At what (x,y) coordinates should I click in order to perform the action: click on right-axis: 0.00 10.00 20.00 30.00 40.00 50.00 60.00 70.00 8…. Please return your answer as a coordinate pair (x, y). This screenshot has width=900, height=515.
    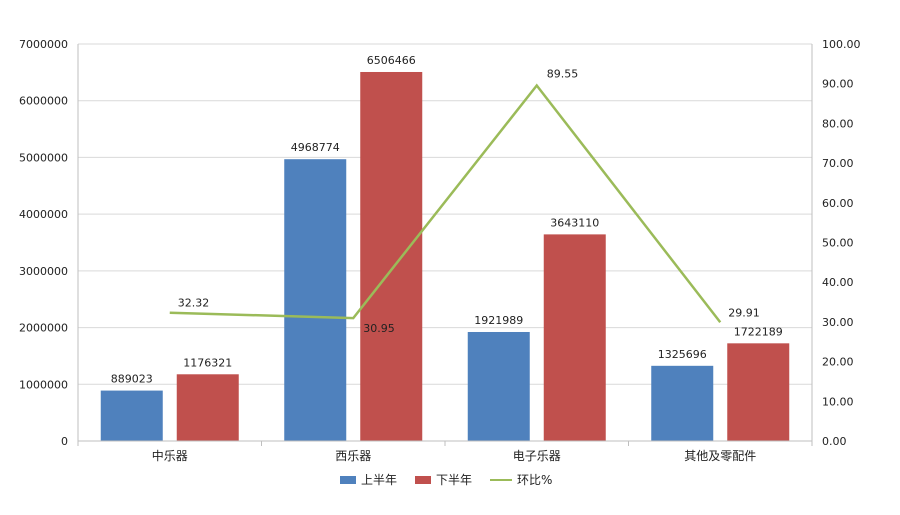
    Looking at the image, I should click on (836, 243).